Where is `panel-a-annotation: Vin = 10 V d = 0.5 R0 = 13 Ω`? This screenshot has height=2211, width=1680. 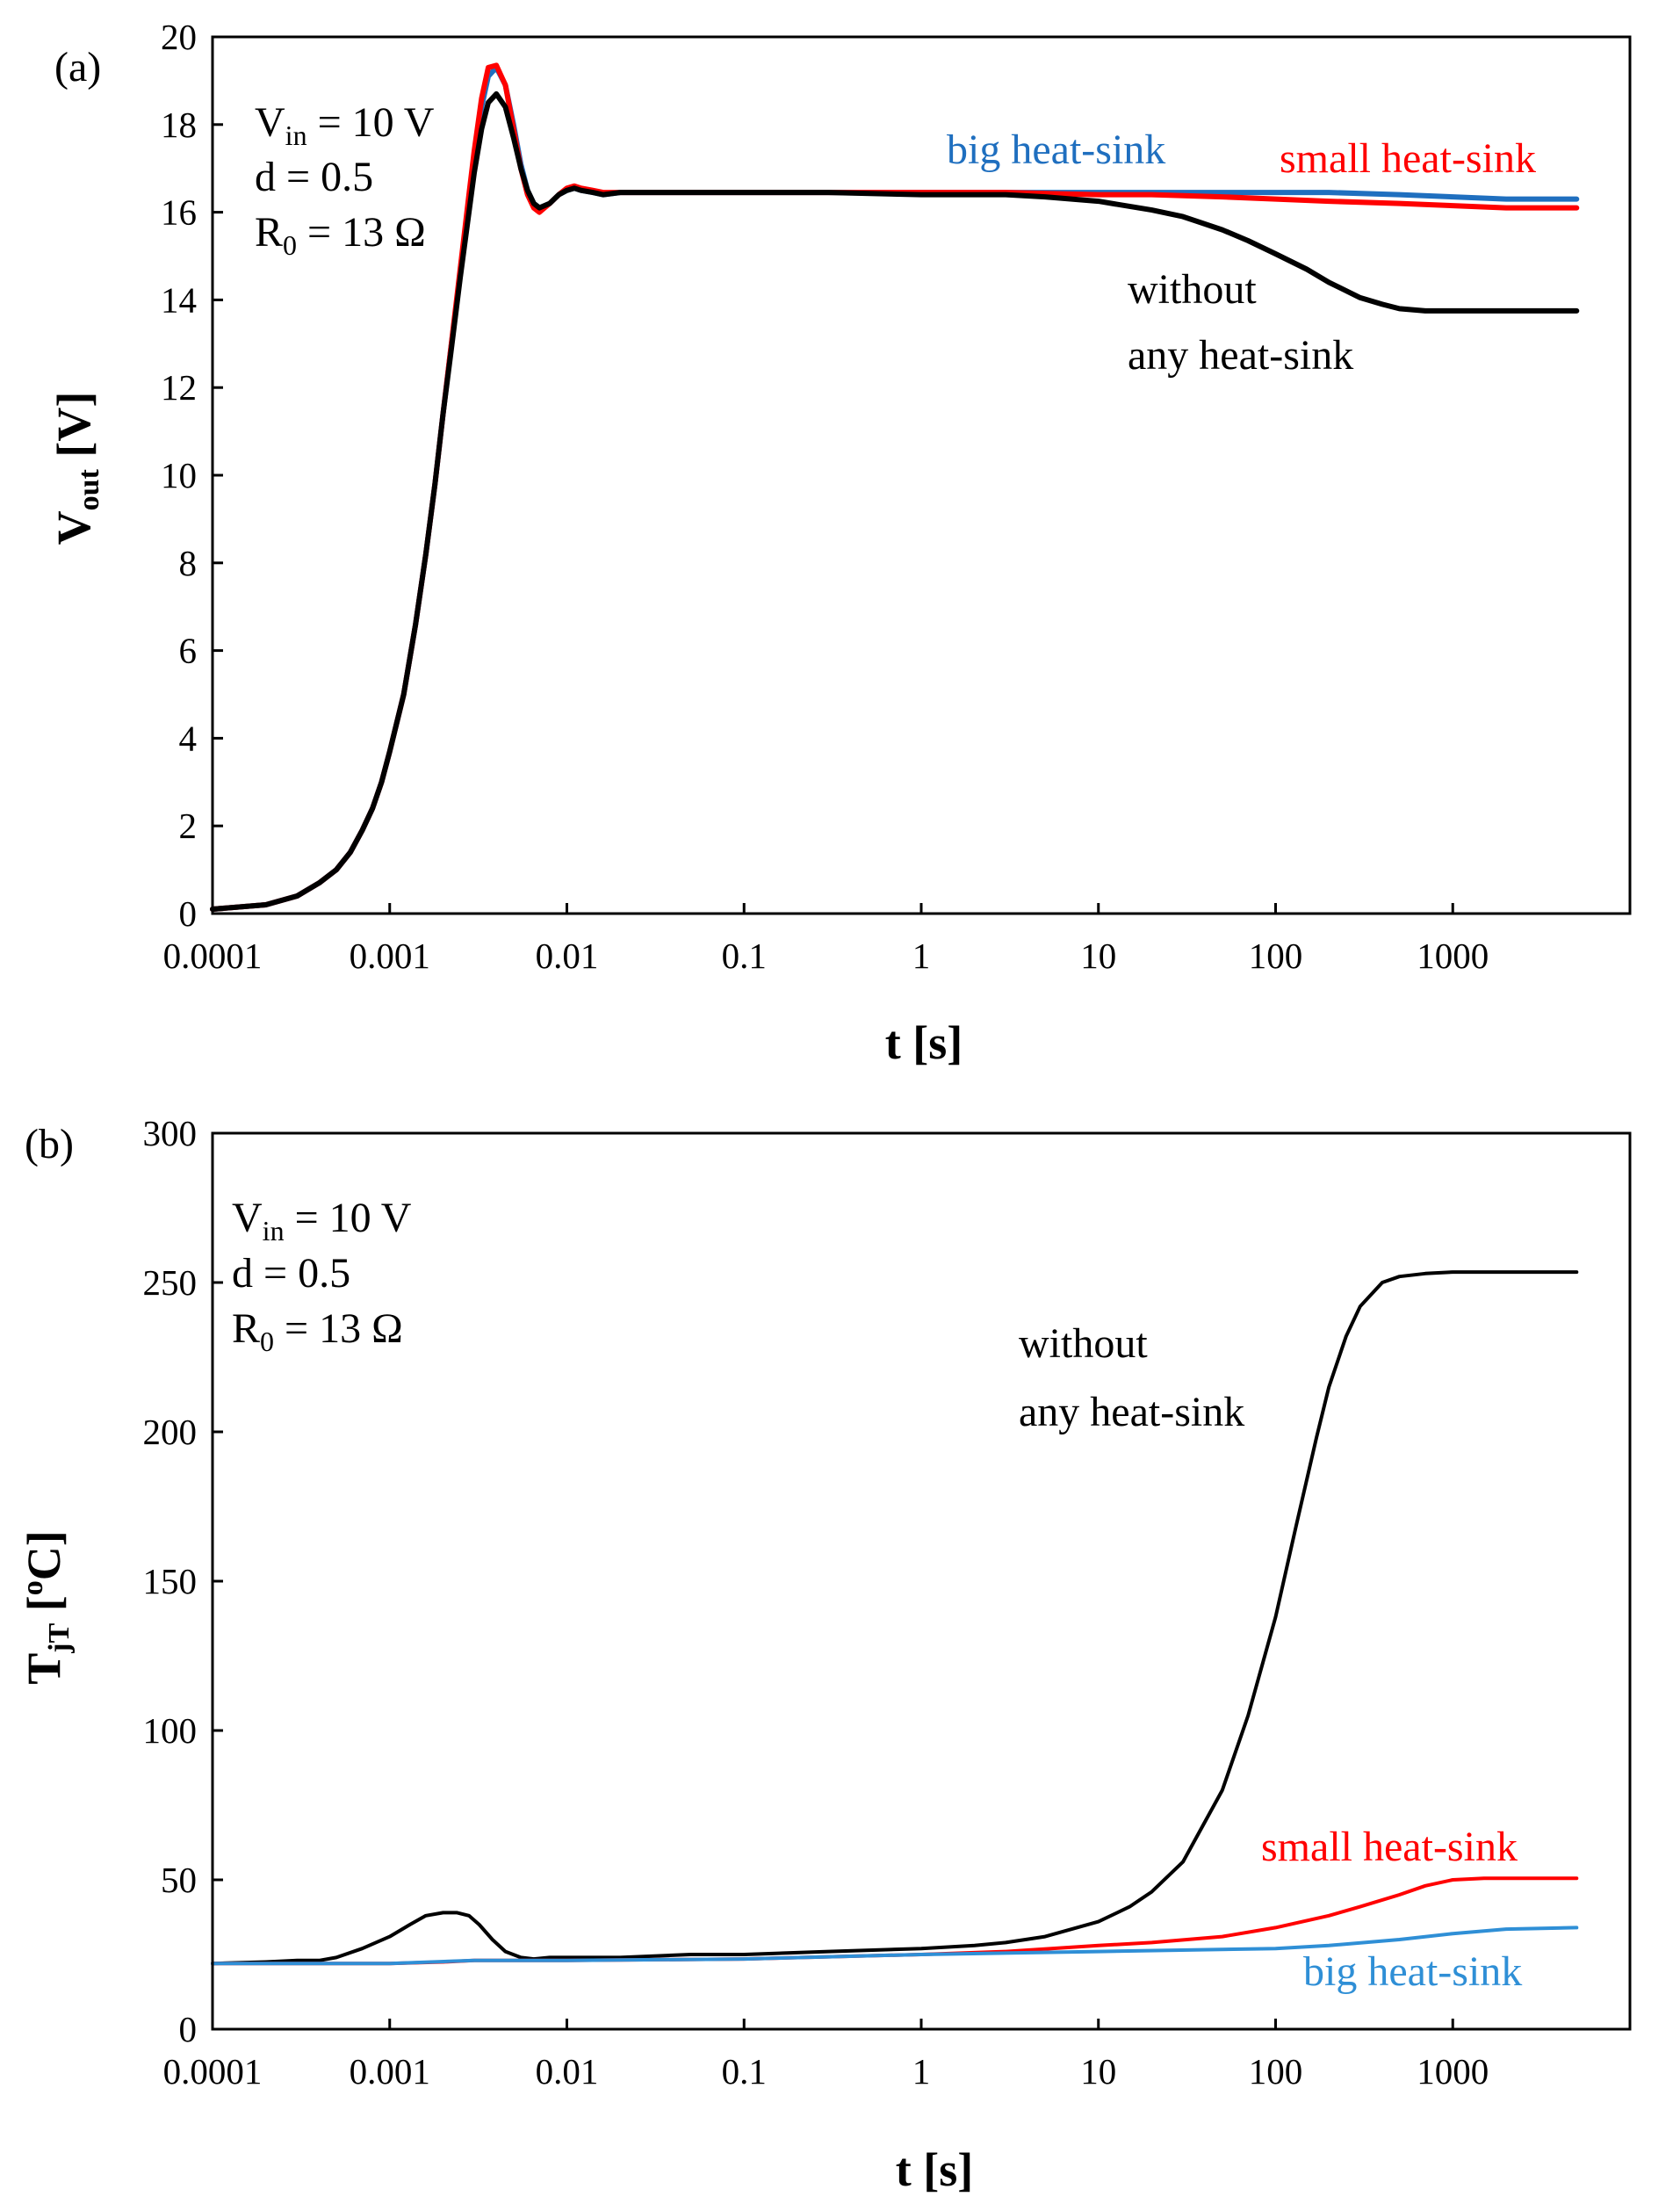 panel-a-annotation: Vin = 10 V d = 0.5 R0 = 13 Ω is located at coordinates (345, 180).